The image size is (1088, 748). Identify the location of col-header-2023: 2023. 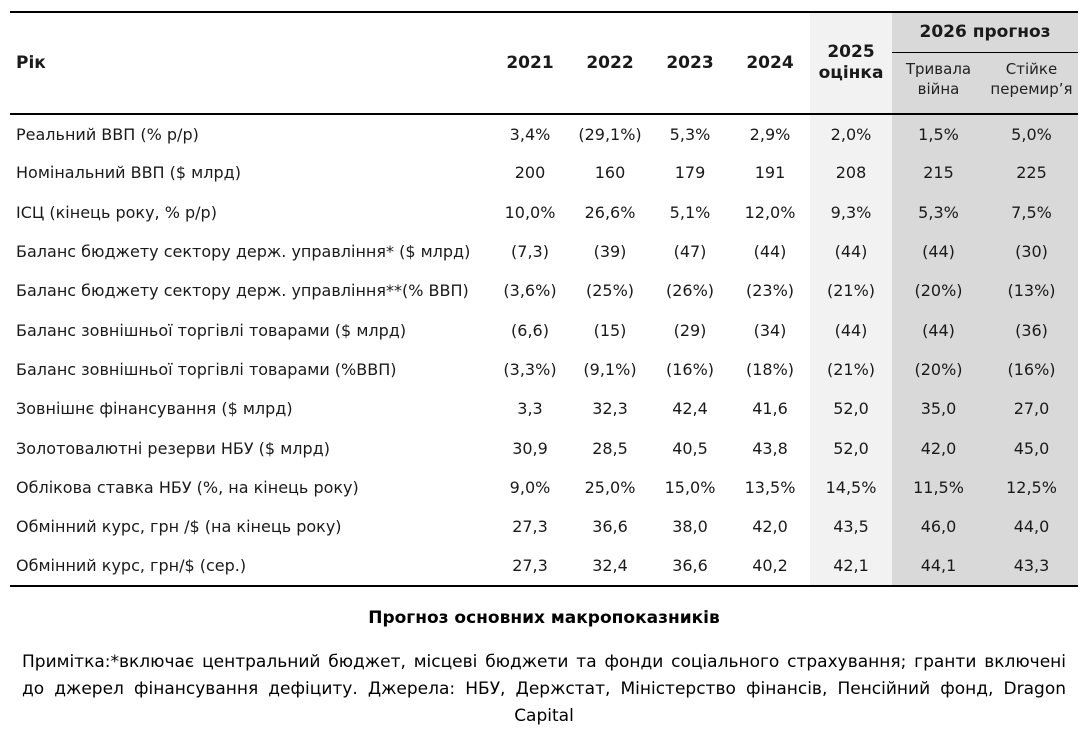
(690, 63).